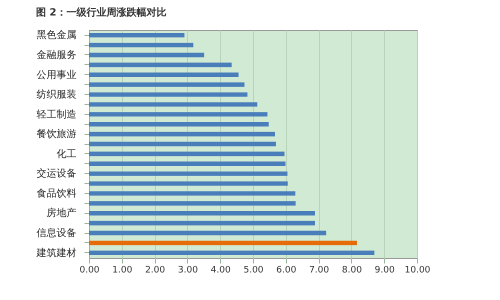  What do you see at coordinates (155, 271) in the screenshot?
I see `x-tick-label: 2.00` at bounding box center [155, 271].